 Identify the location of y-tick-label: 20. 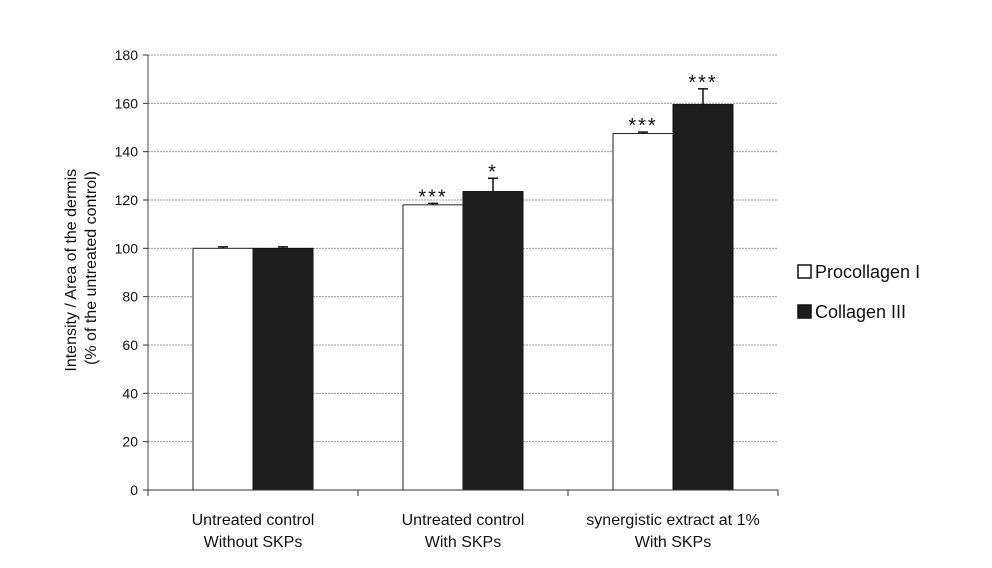
(130, 442).